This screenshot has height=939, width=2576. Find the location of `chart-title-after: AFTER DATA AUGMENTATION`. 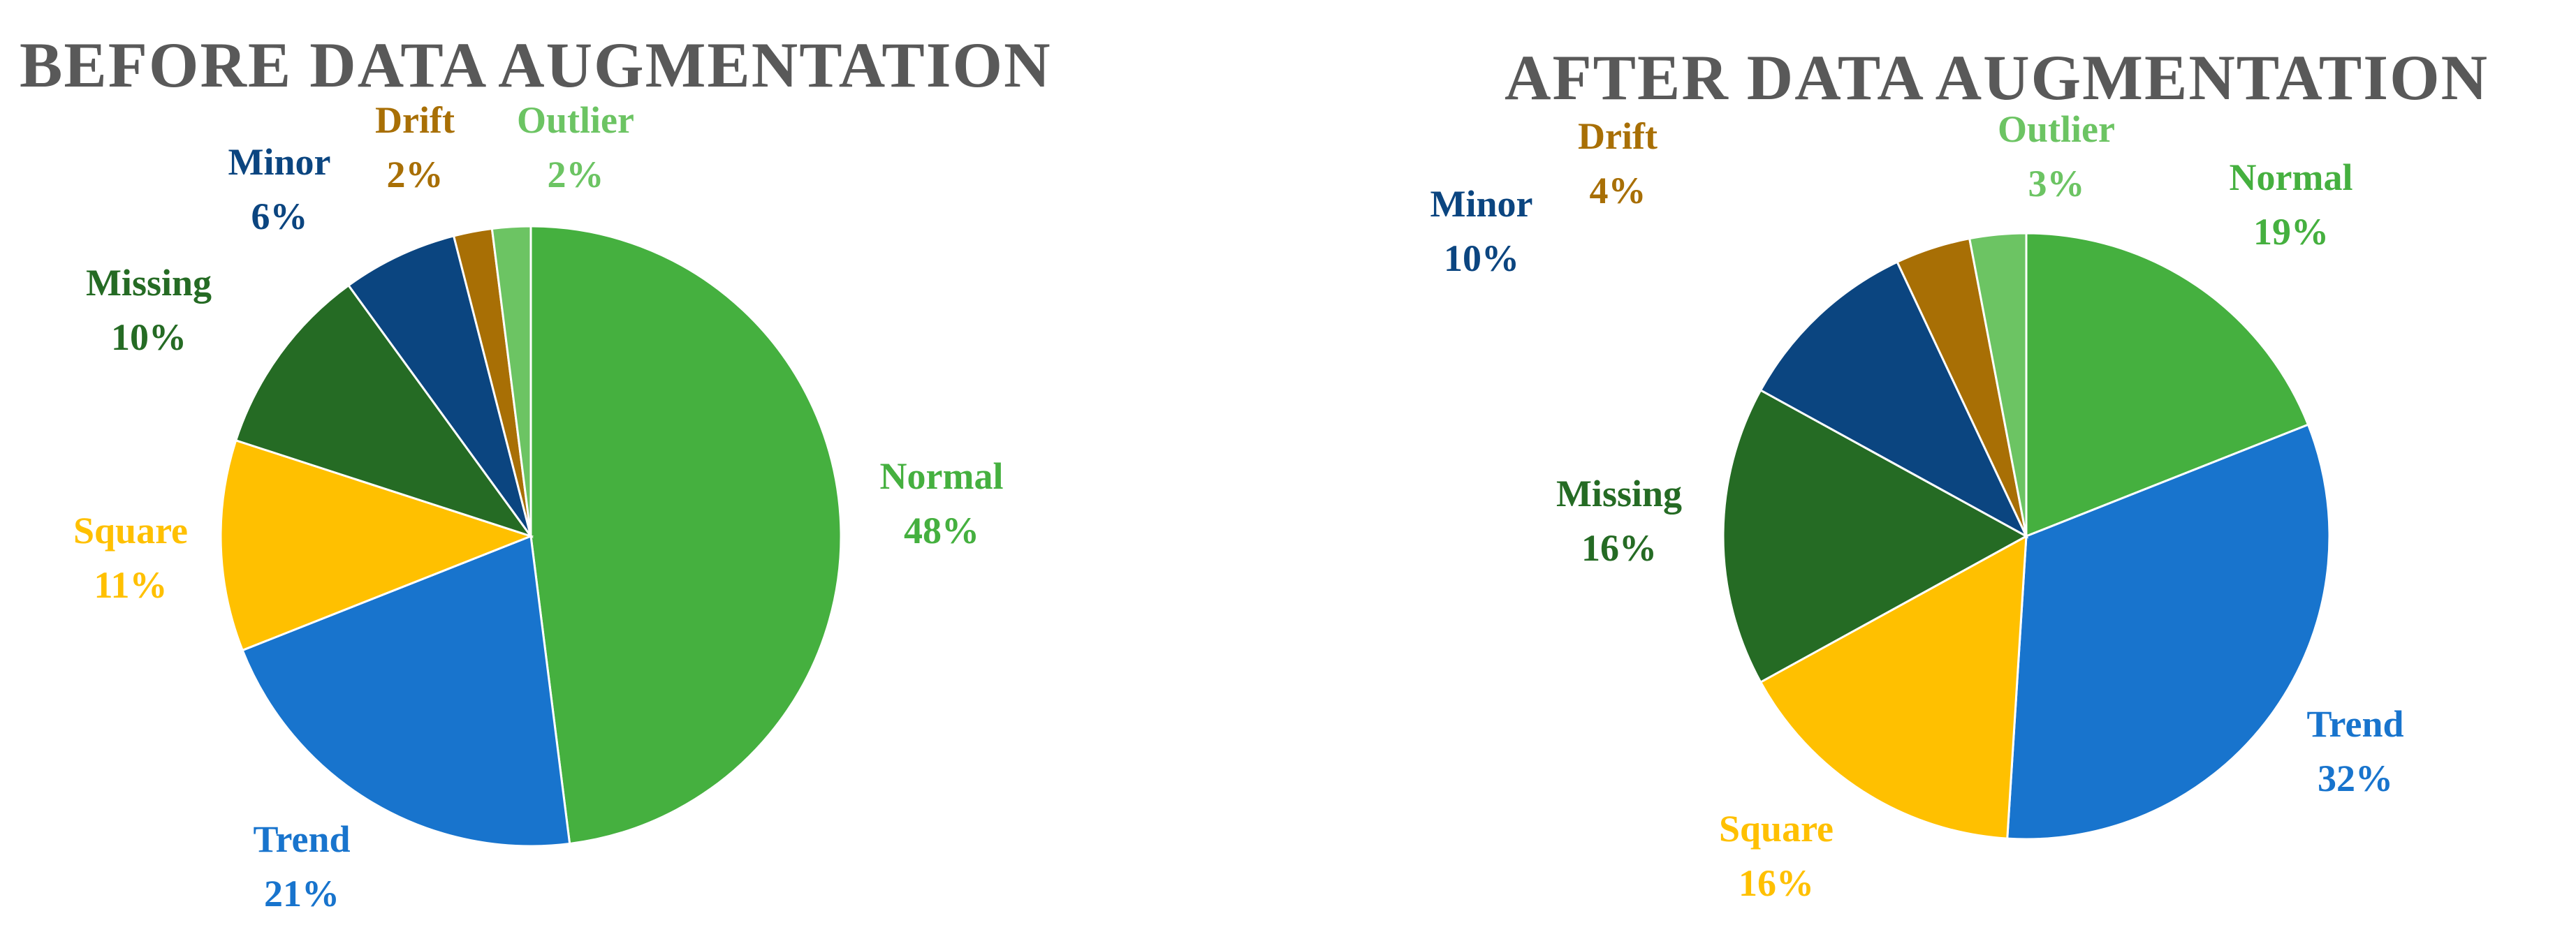

chart-title-after: AFTER DATA AUGMENTATION is located at coordinates (1997, 77).